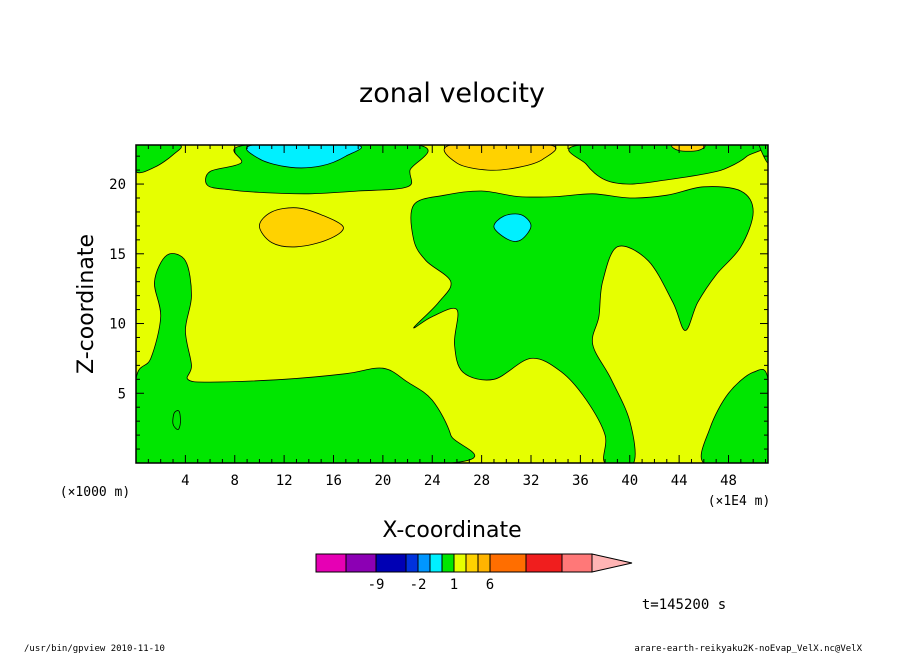  Describe the element at coordinates (679, 481) in the screenshot. I see `x-tick-label: 44` at that location.